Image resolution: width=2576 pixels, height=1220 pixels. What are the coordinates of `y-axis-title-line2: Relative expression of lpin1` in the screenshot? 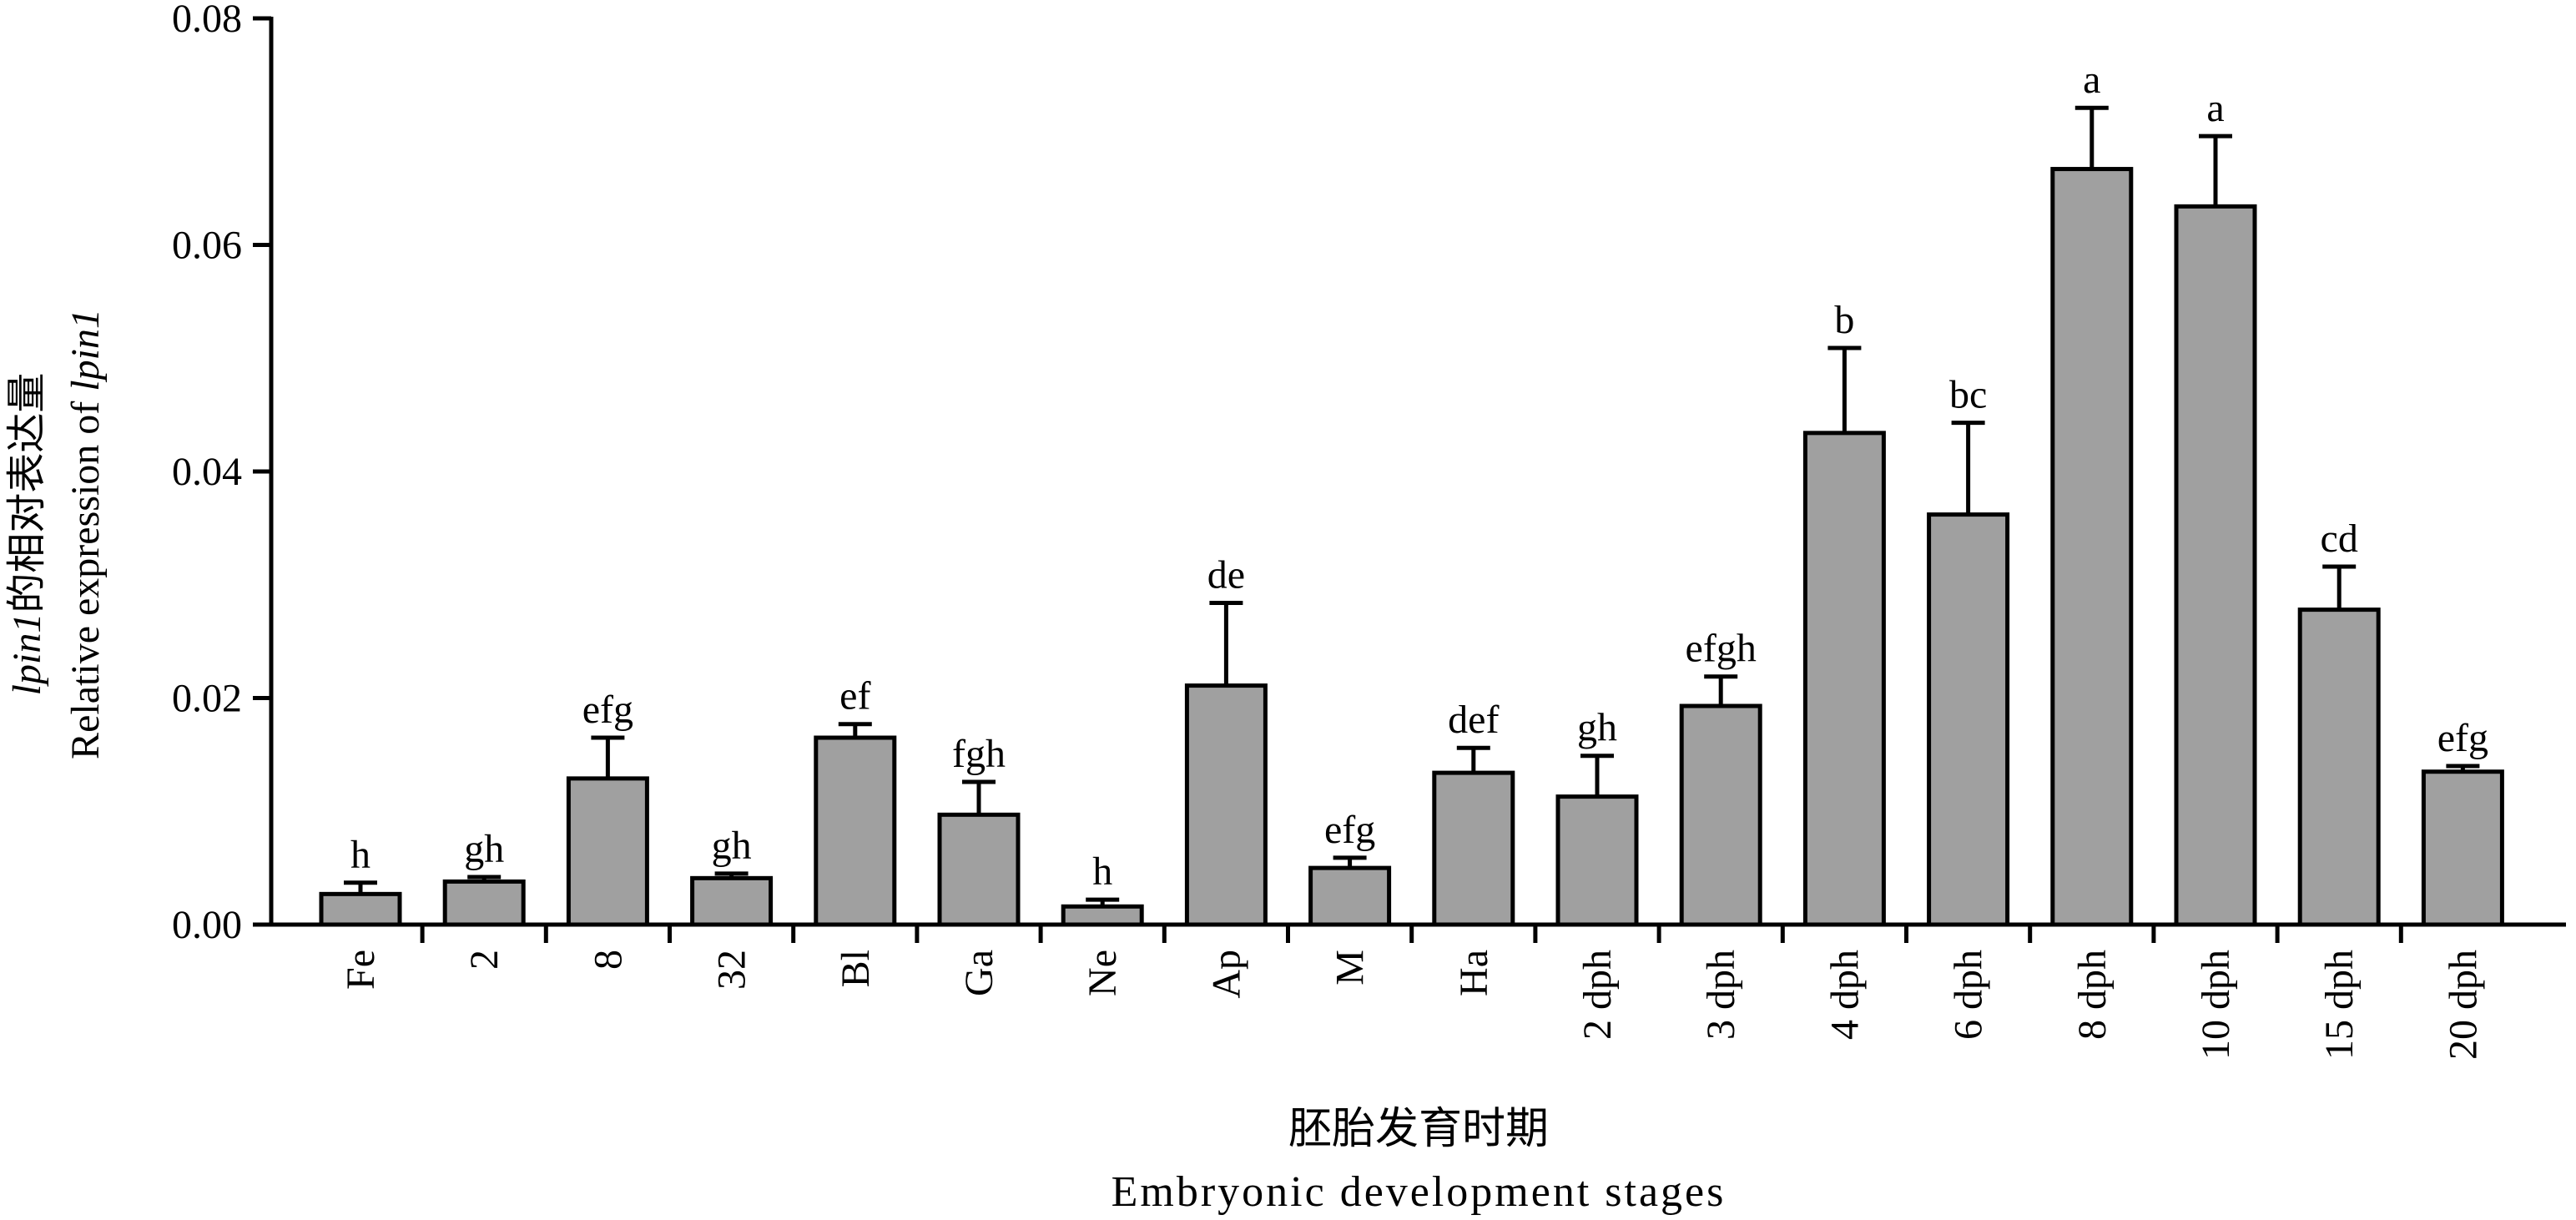 It's located at (86, 534).